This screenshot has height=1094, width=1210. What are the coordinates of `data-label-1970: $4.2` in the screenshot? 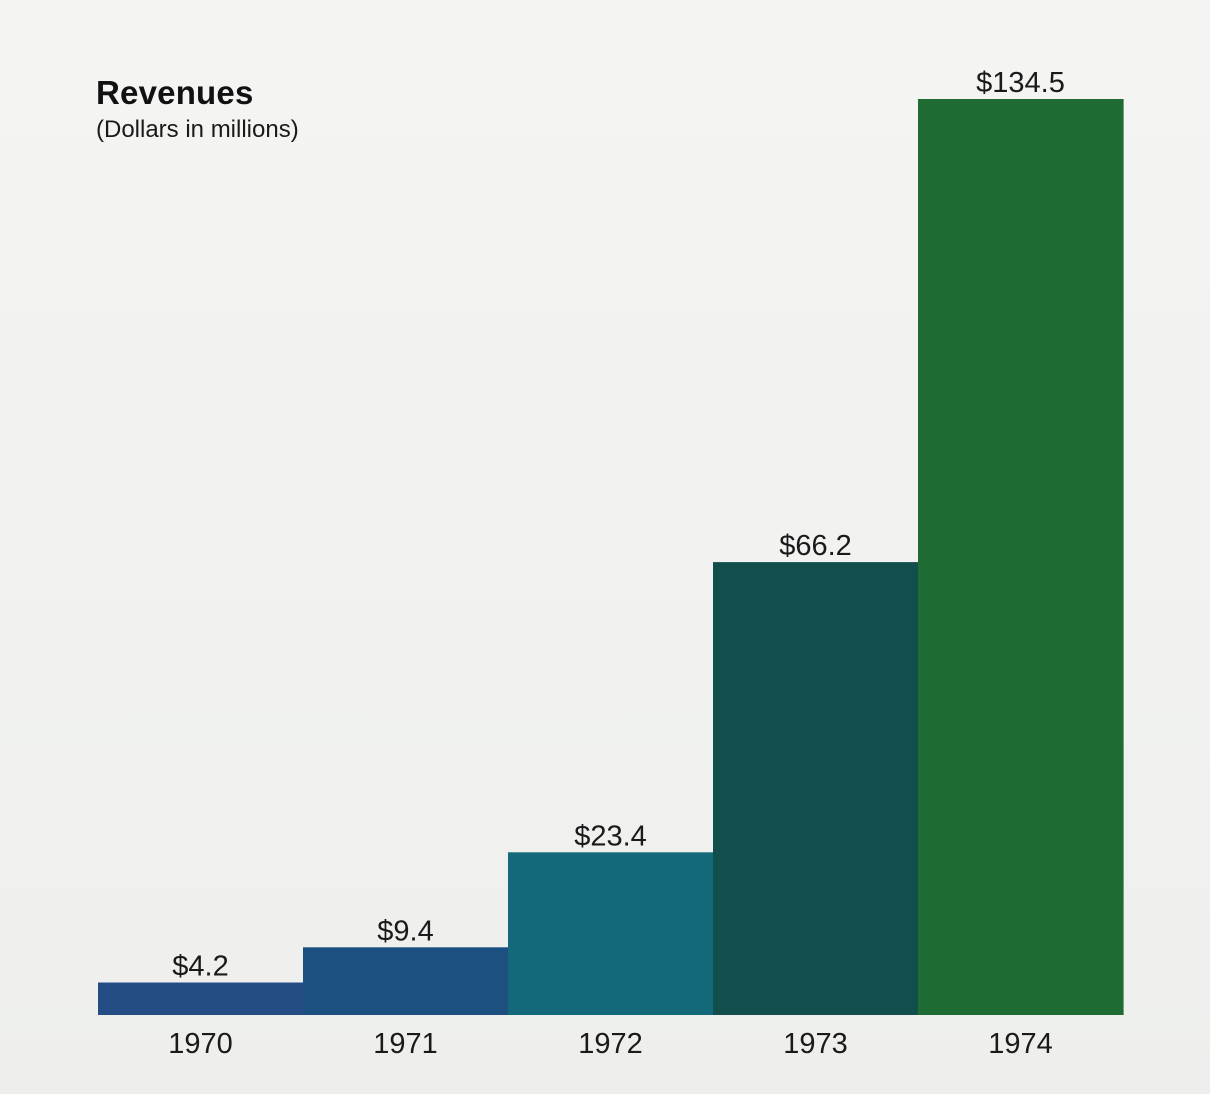 It's located at (200, 967).